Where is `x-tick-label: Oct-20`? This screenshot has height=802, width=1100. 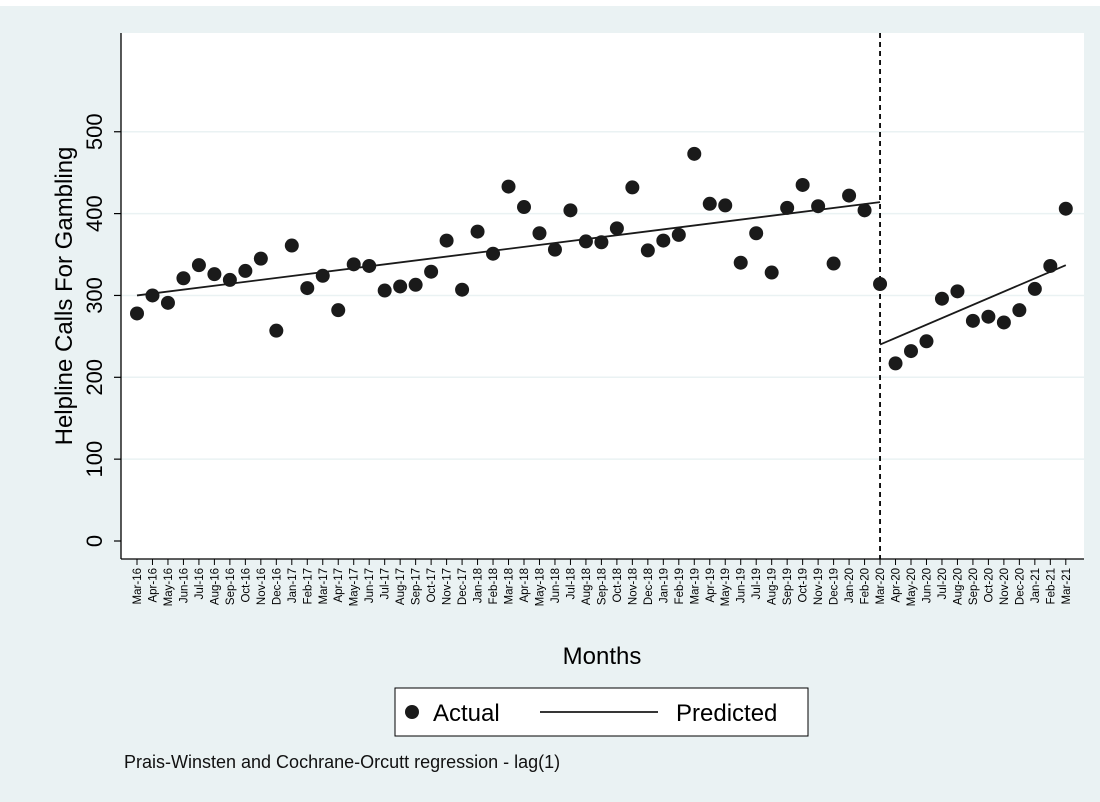
x-tick-label: Oct-20 is located at coordinates (989, 585).